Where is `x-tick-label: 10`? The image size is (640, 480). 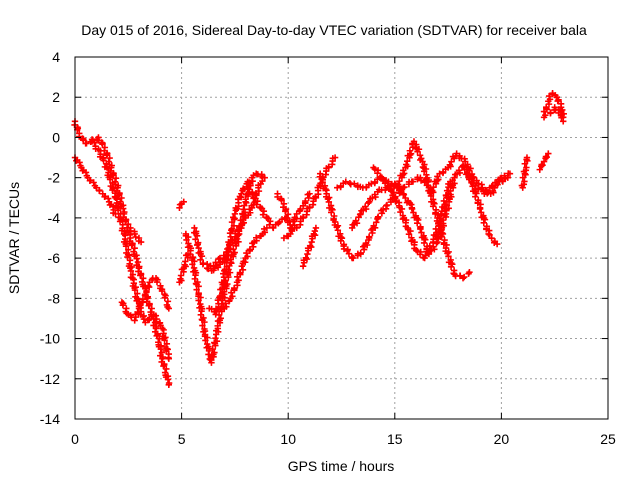 x-tick-label: 10 is located at coordinates (288, 439).